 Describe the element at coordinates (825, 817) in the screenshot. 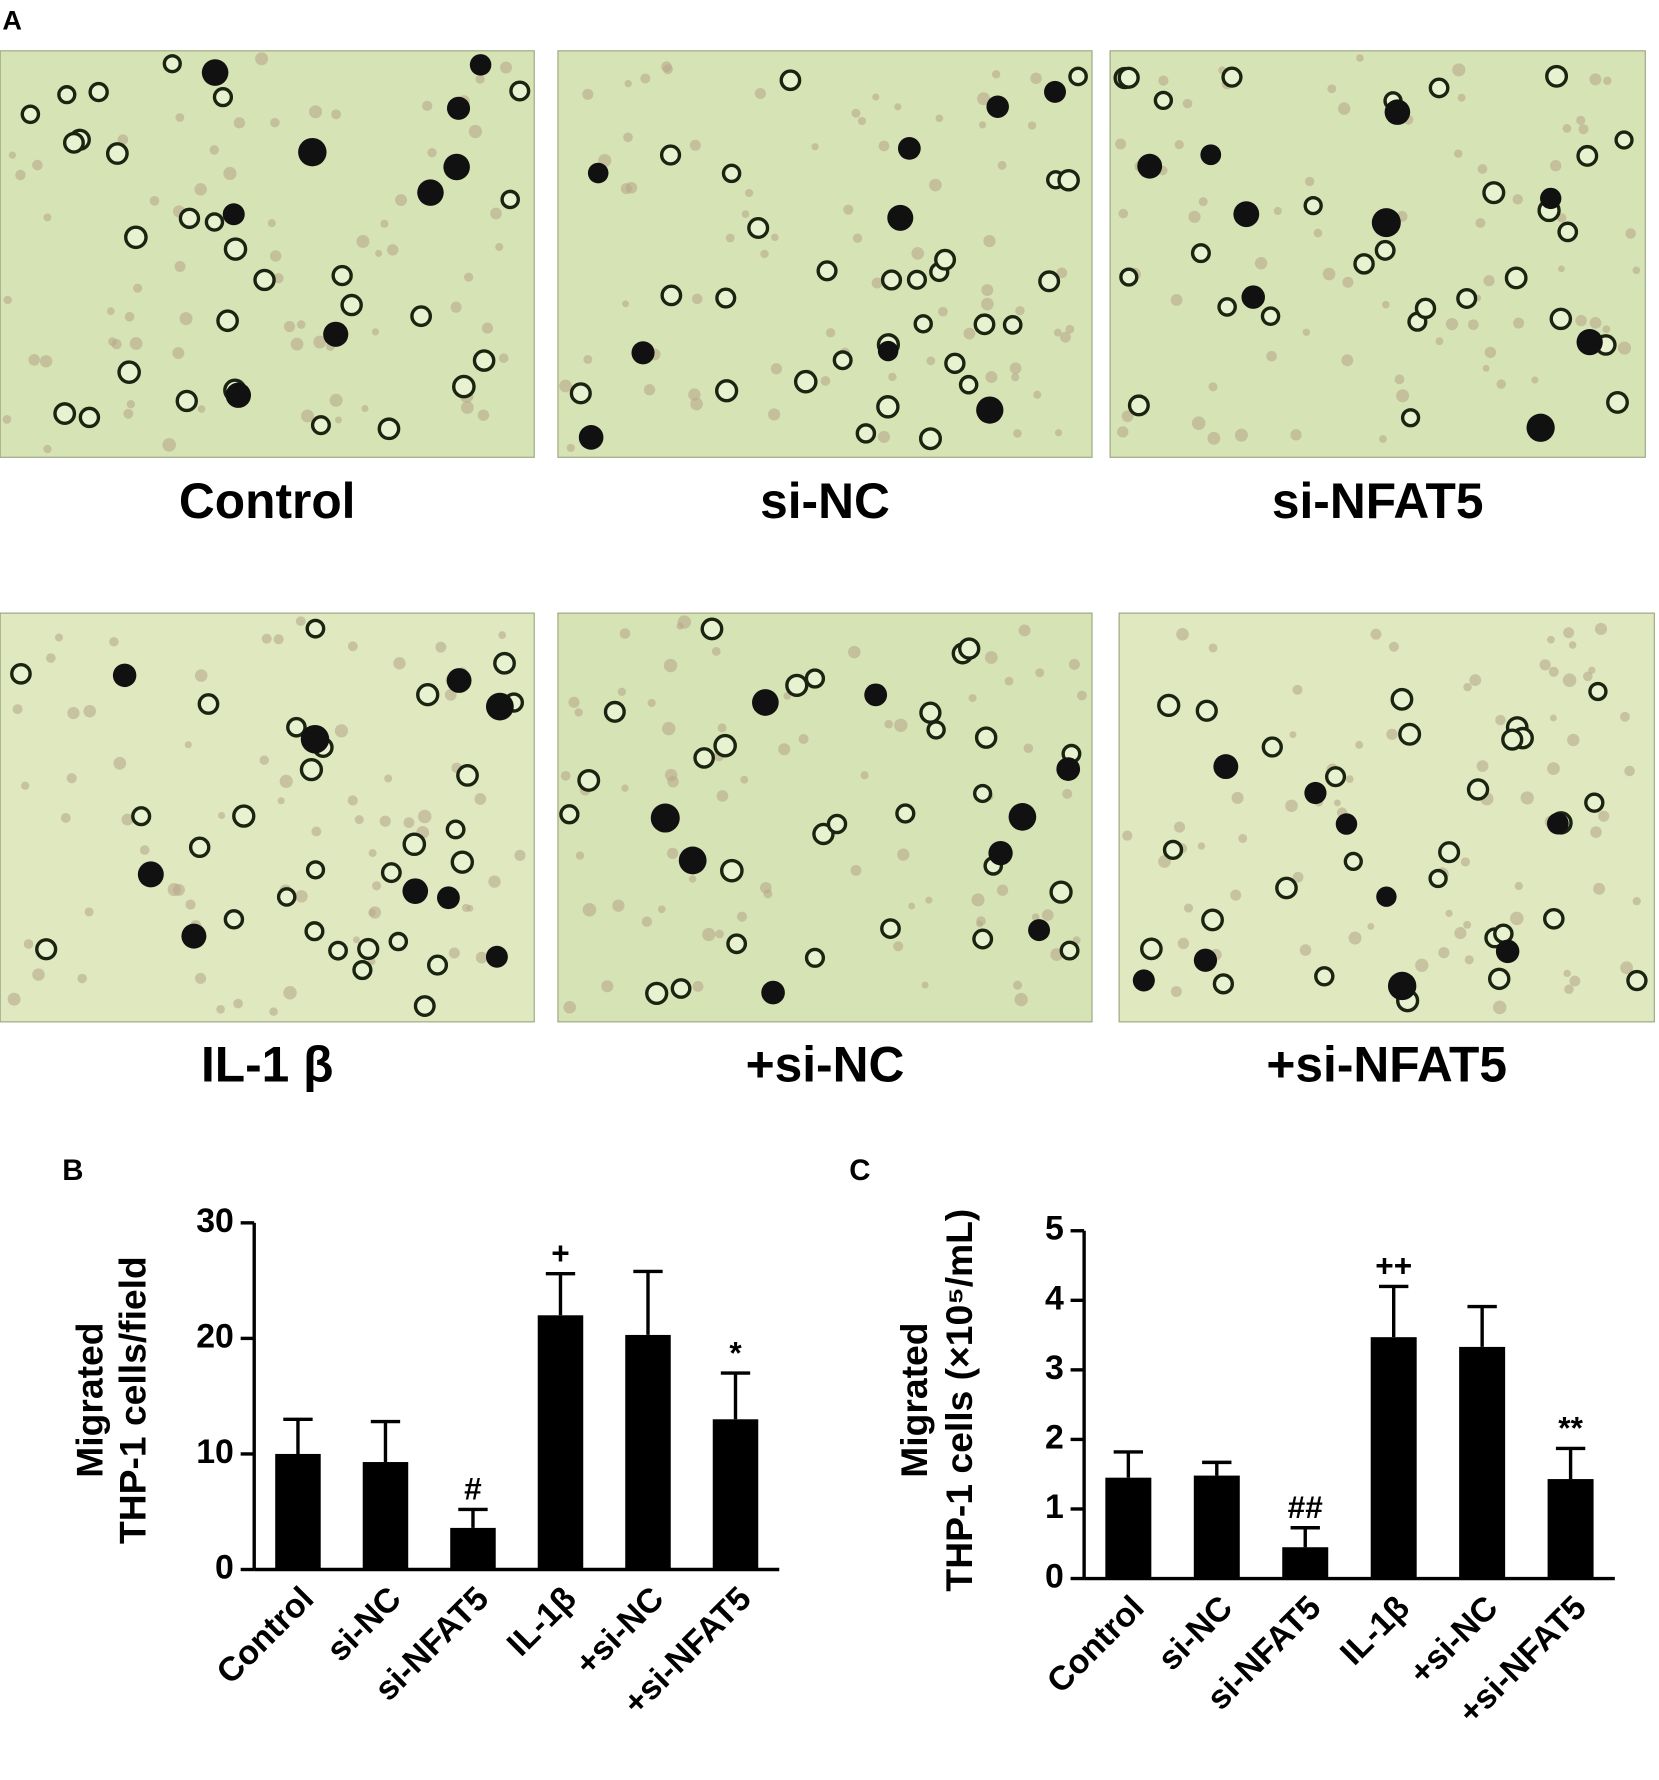

I see `micrograph` at that location.